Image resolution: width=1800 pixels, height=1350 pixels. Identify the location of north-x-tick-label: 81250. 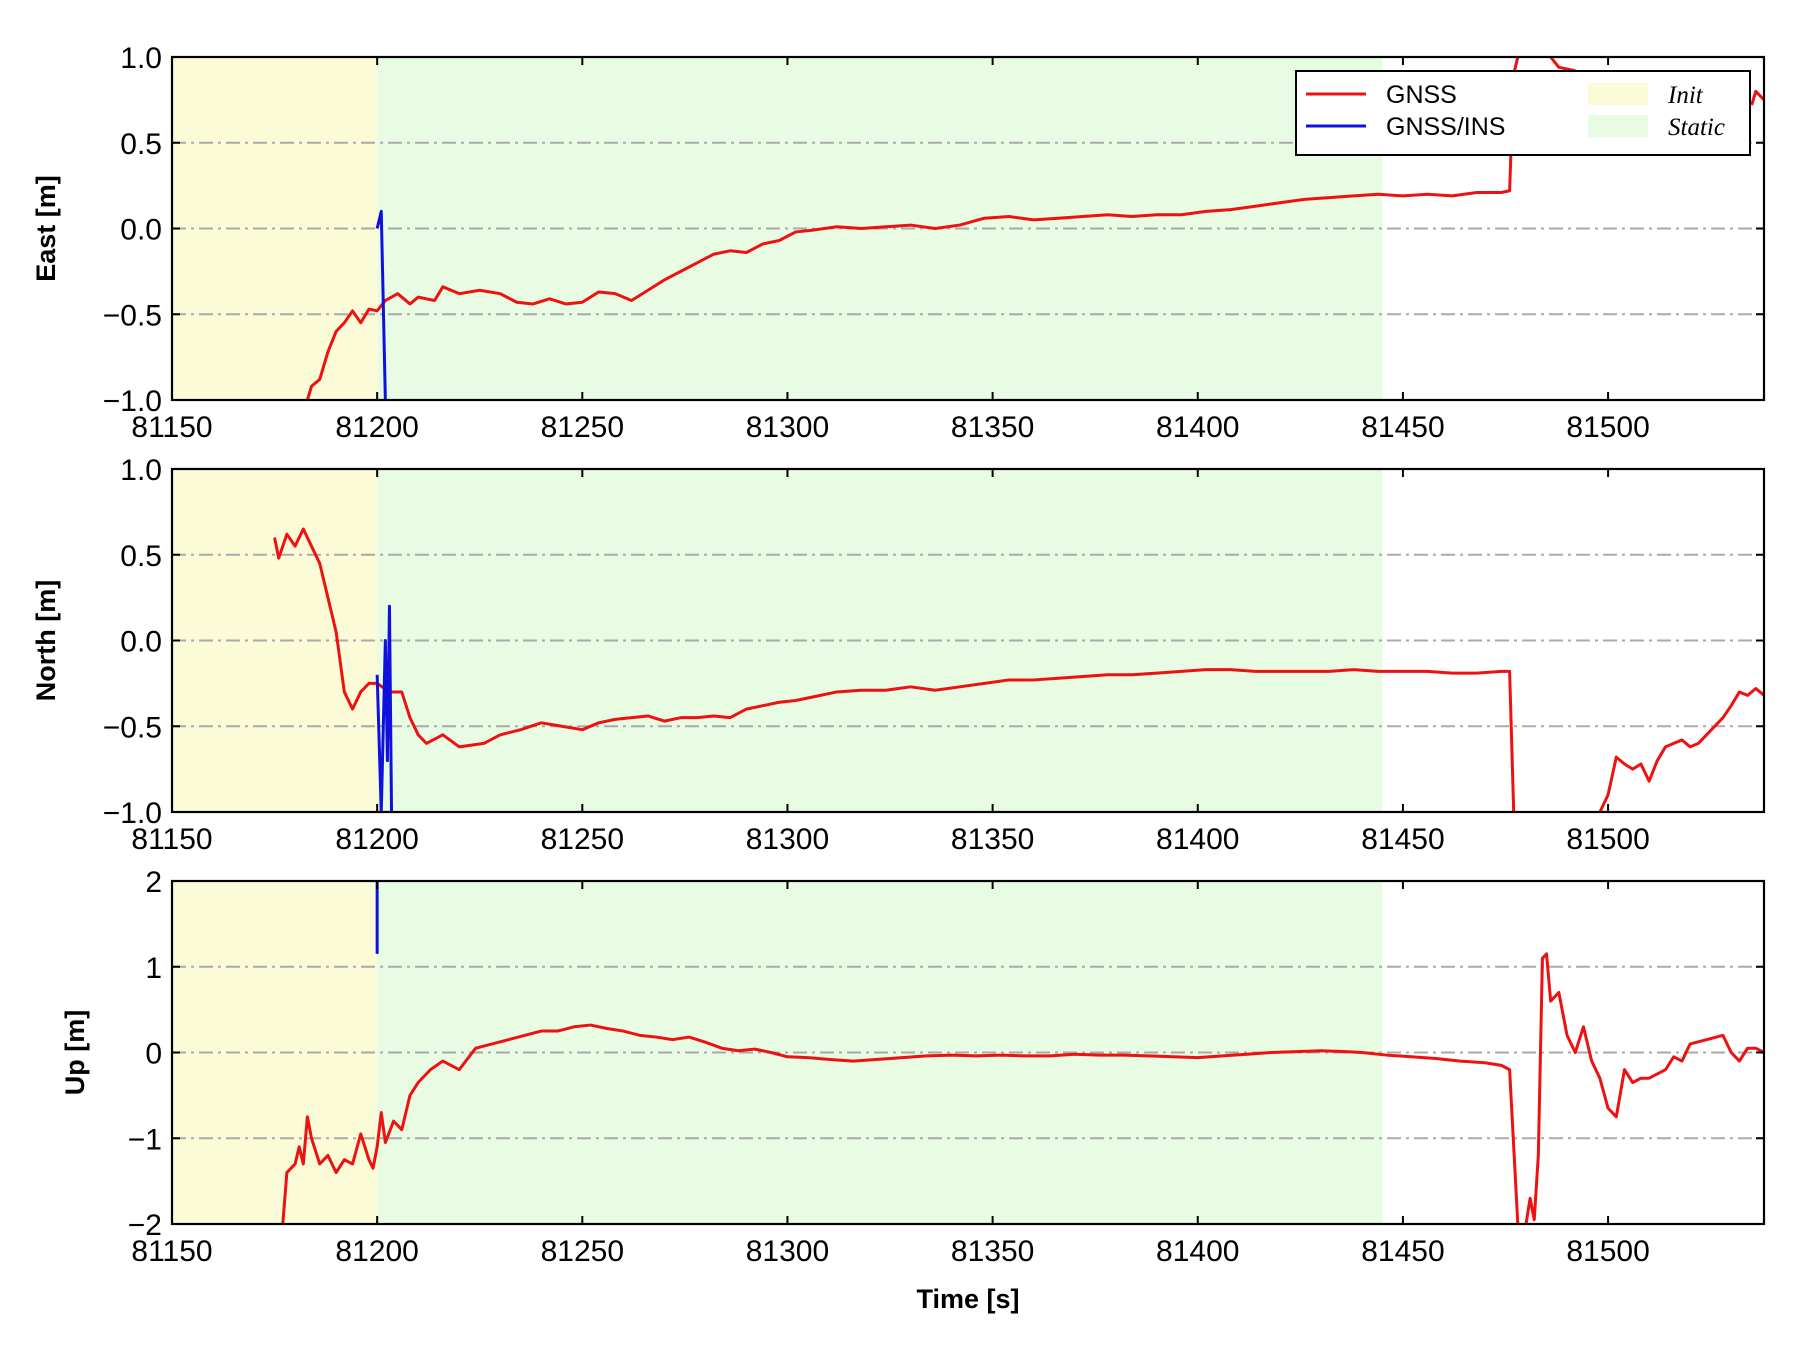
(582, 839).